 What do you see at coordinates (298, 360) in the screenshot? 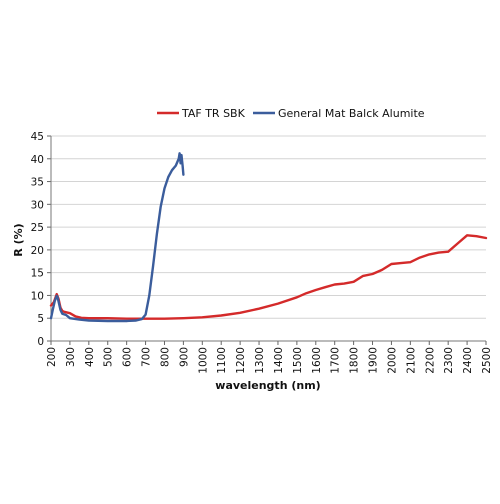
I see `x-tick-label: 1500` at bounding box center [298, 360].